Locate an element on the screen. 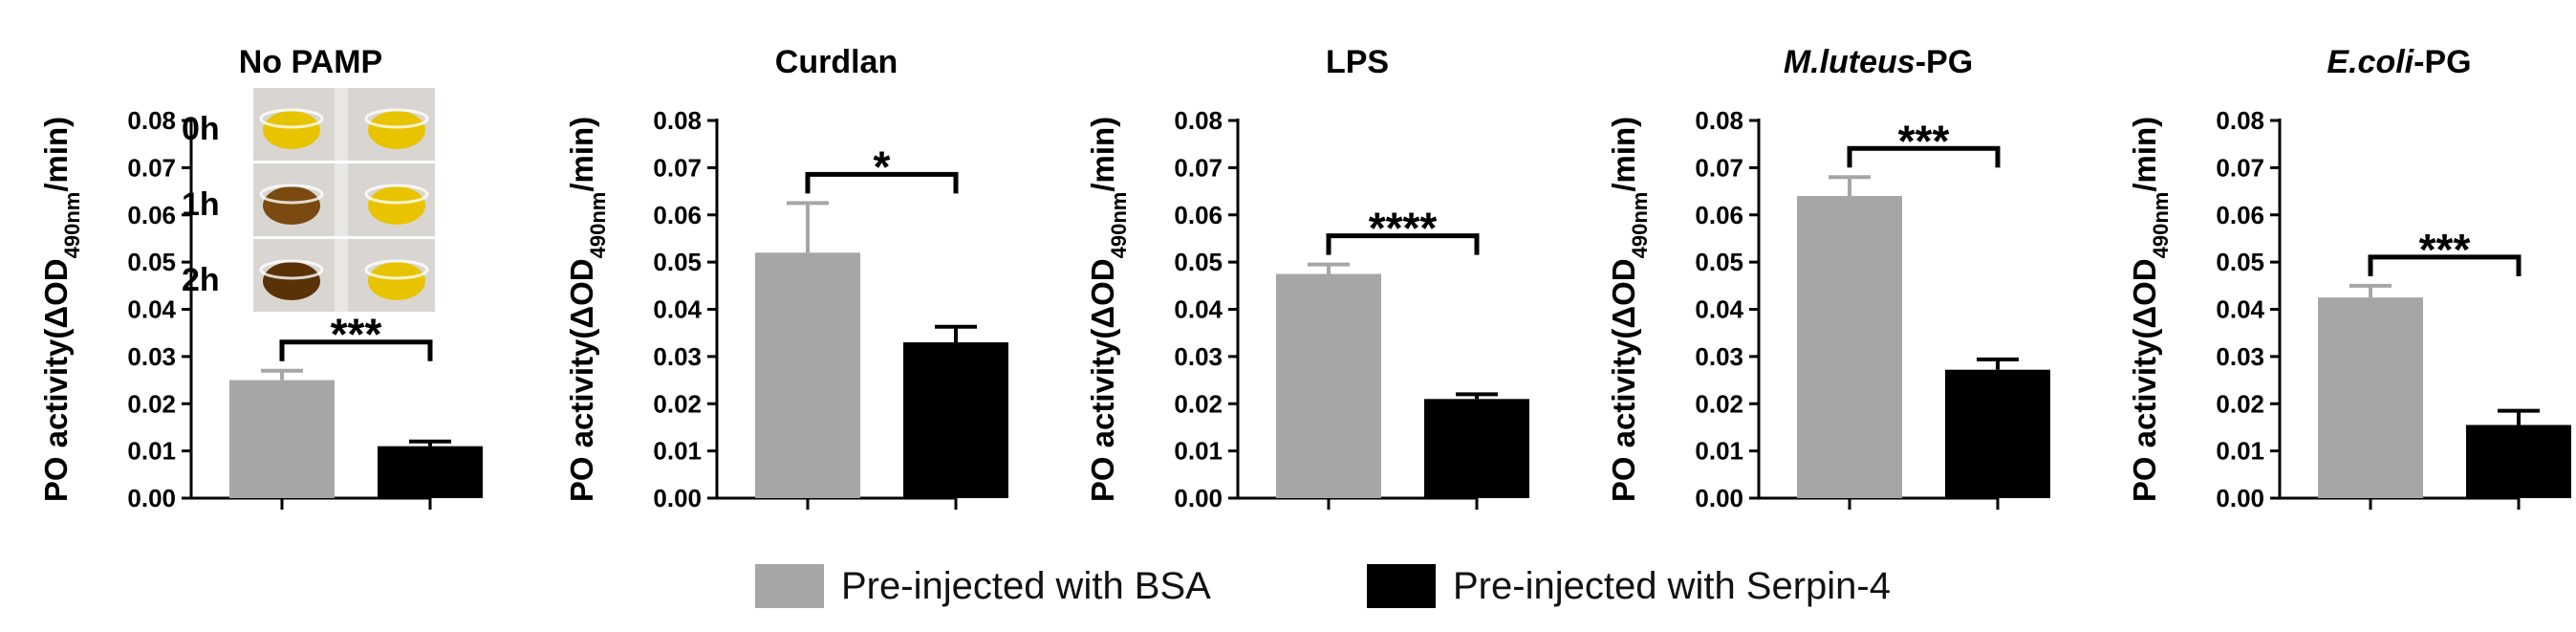  chart-title: No PAMP is located at coordinates (310, 62).